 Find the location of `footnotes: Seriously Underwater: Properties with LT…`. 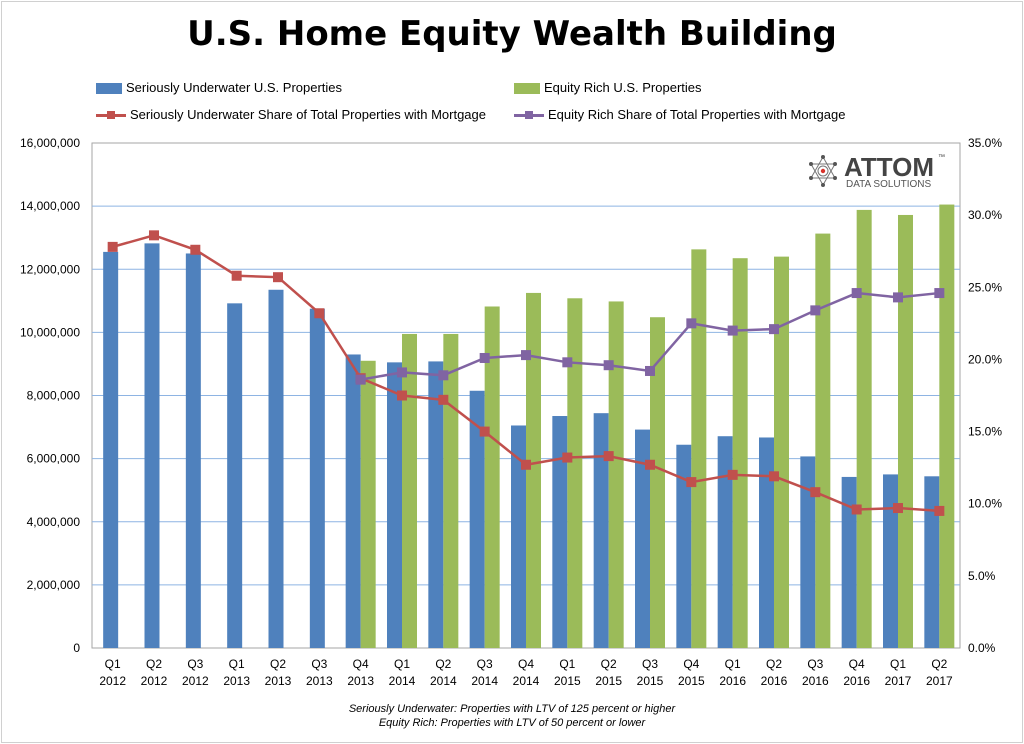

footnotes: Seriously Underwater: Properties with LT… is located at coordinates (512, 716).